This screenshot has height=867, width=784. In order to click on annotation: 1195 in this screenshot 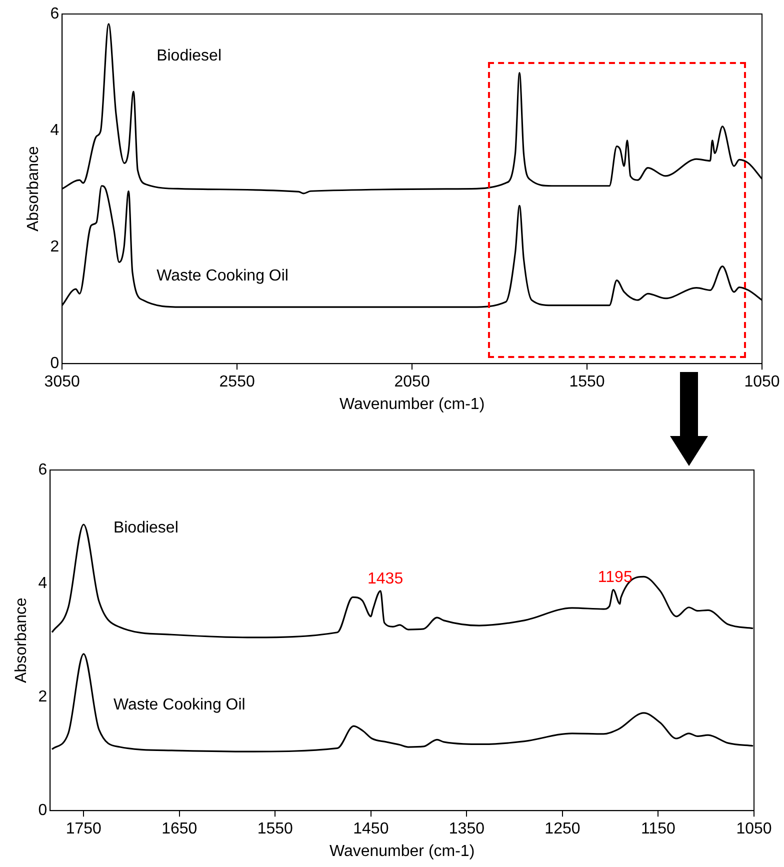, I will do `click(615, 577)`.